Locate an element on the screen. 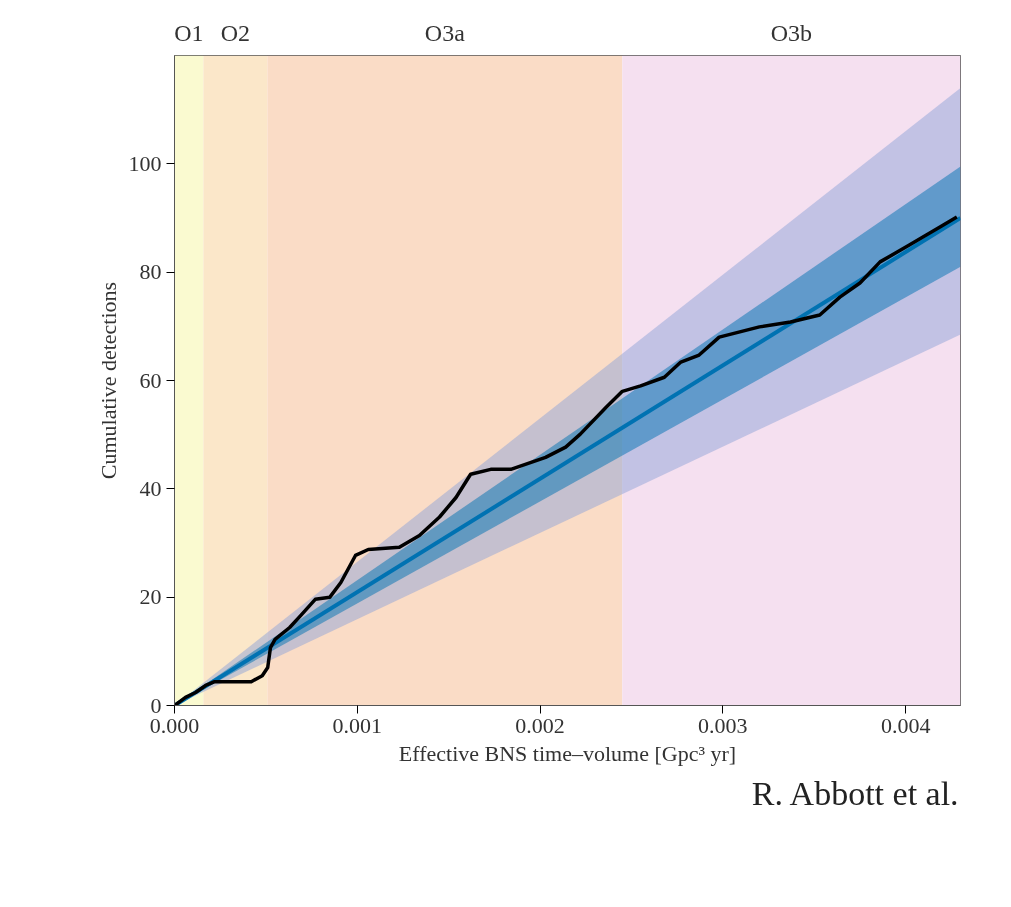 This screenshot has height=907, width=1011. y-tick-label: 60 is located at coordinates (150, 380).